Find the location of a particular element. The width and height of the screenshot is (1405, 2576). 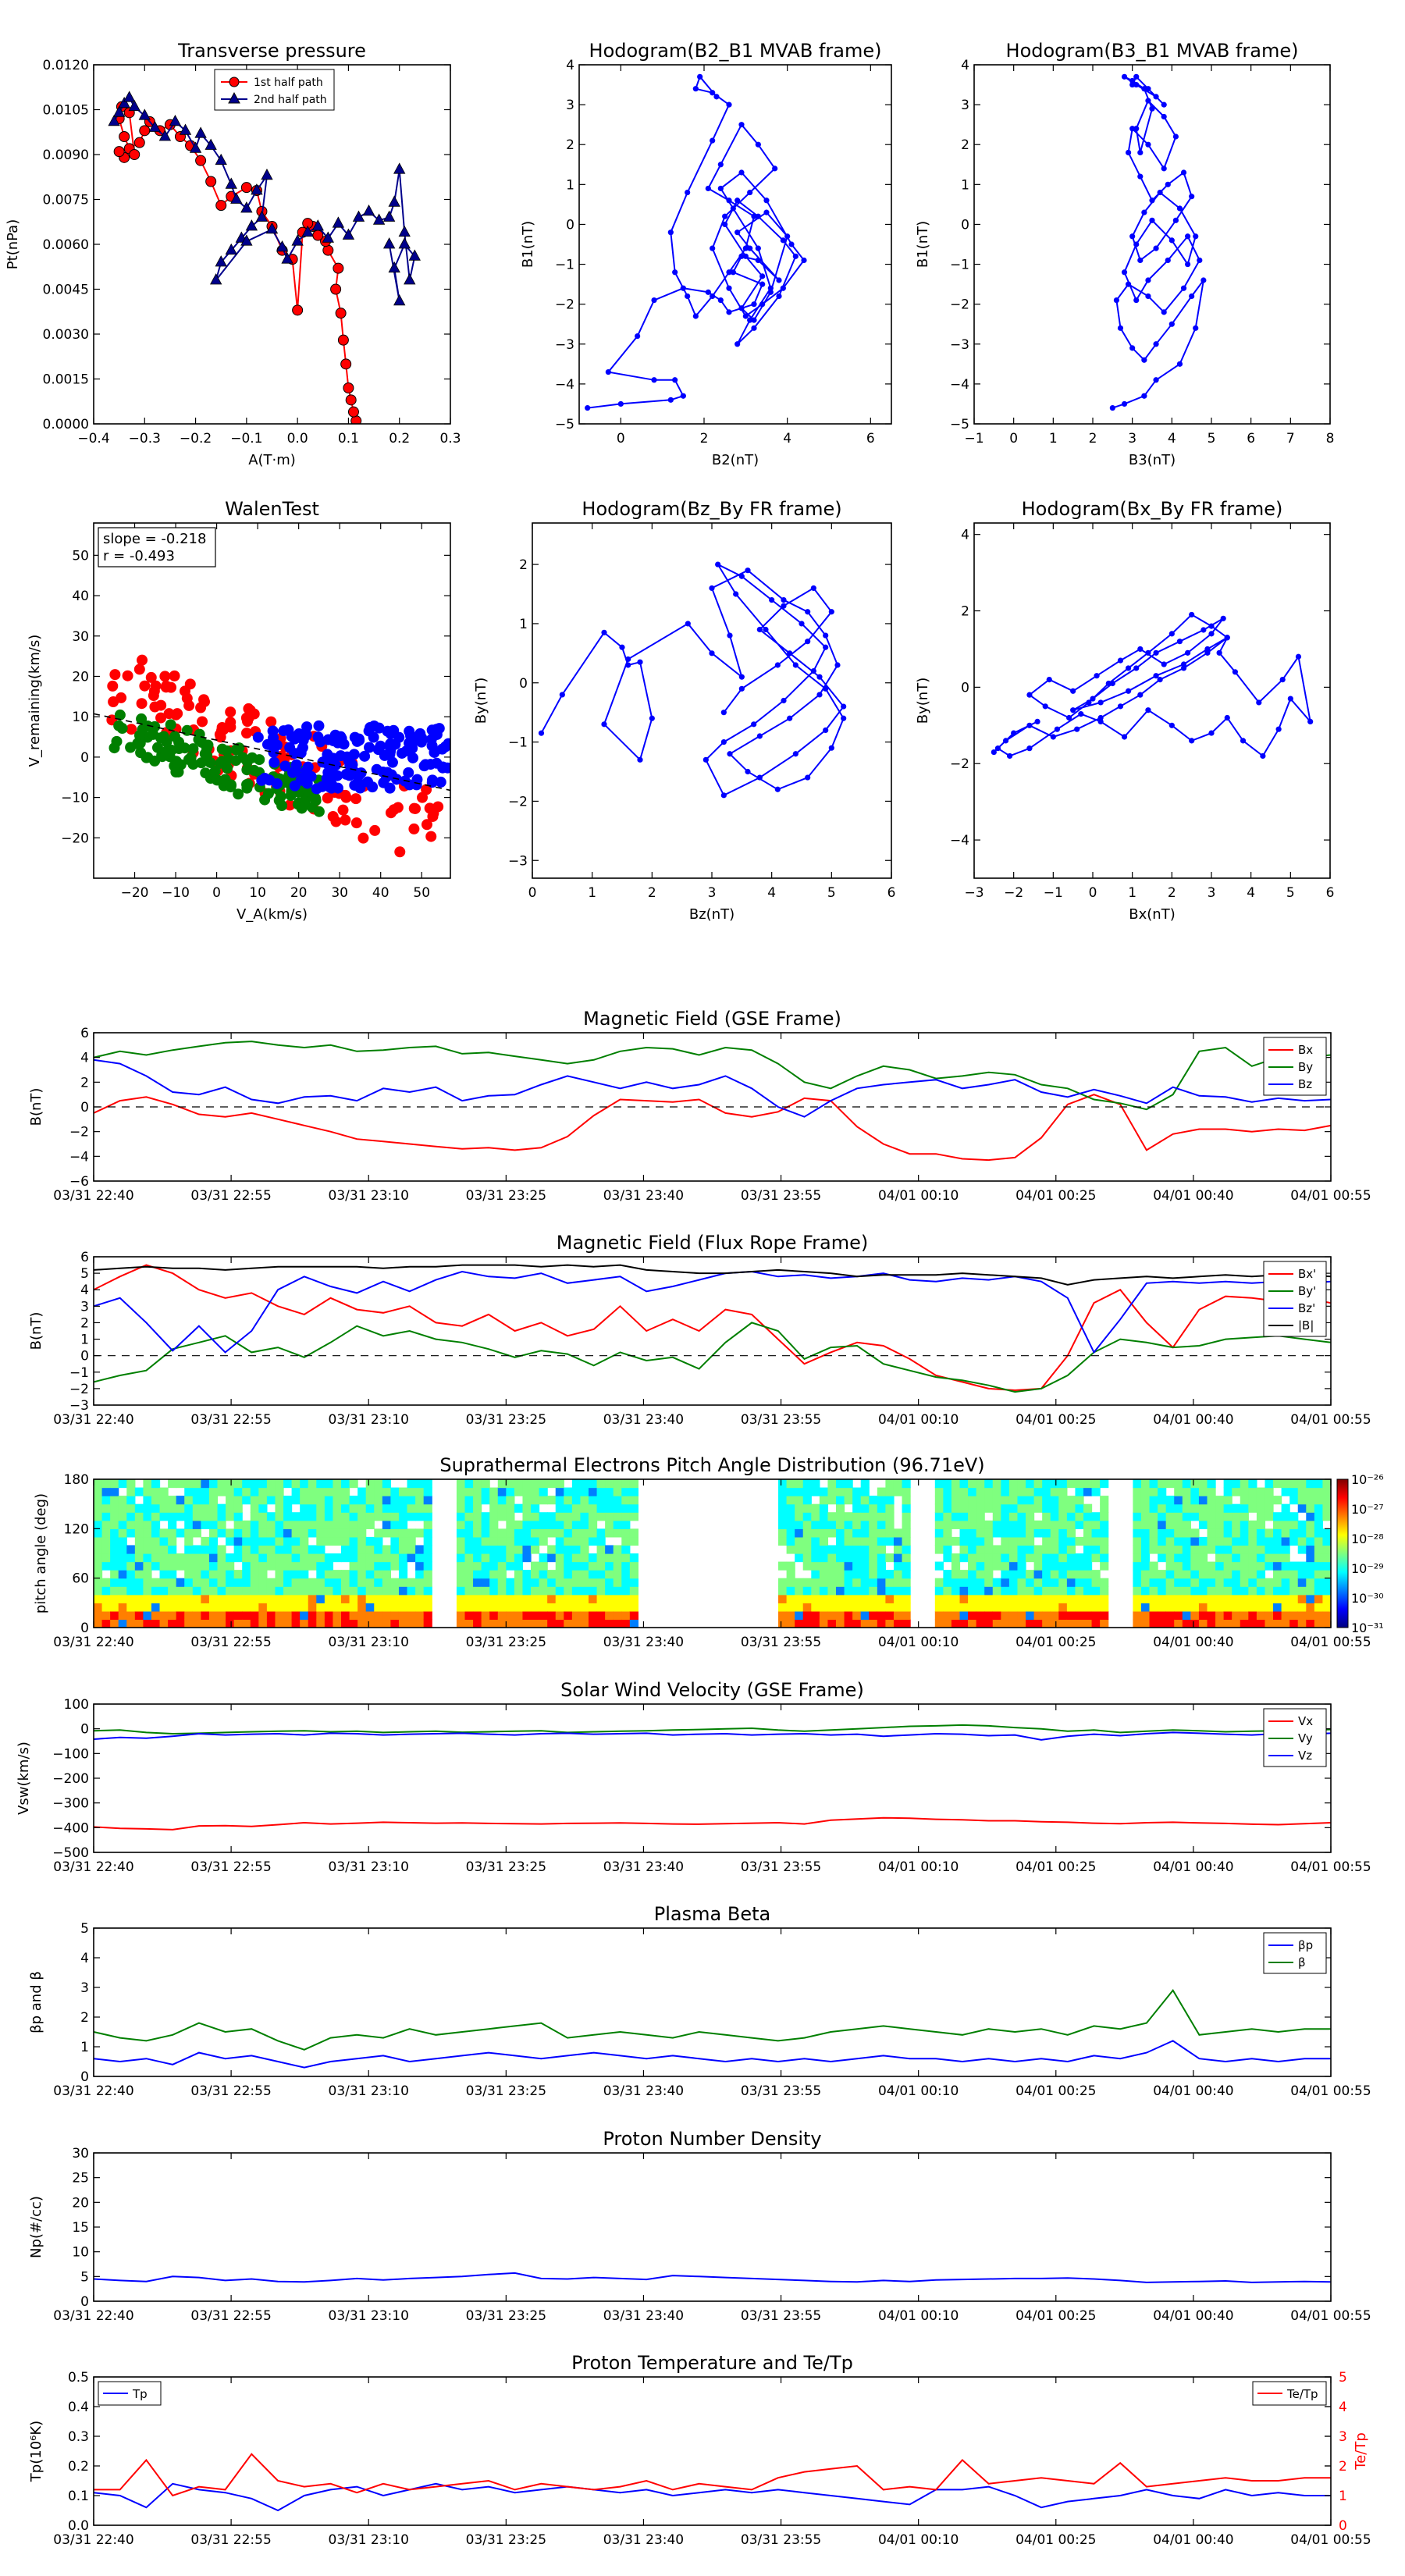

h31-point is located at coordinates (1156, 97).